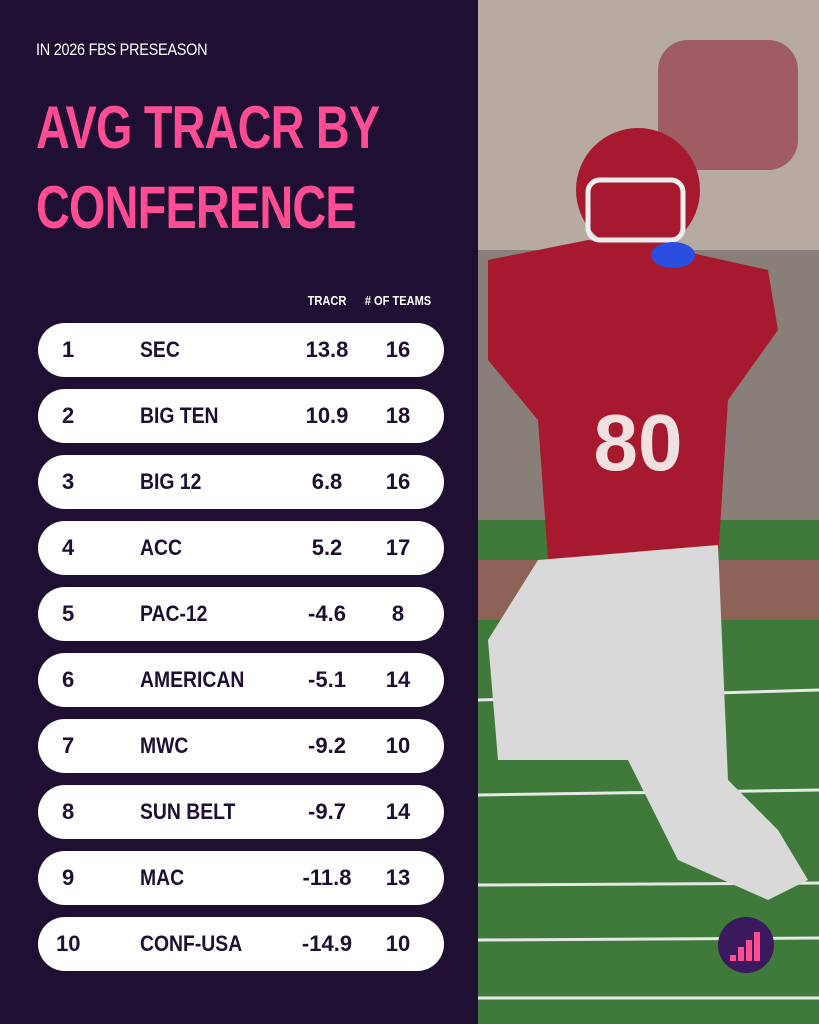  What do you see at coordinates (327, 745) in the screenshot?
I see `tracr: -9.2` at bounding box center [327, 745].